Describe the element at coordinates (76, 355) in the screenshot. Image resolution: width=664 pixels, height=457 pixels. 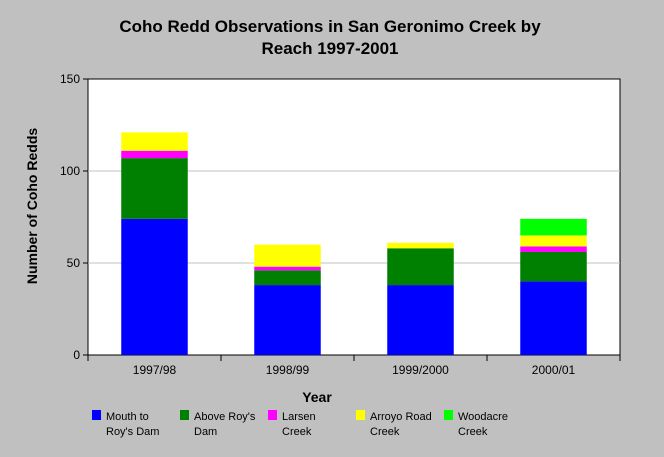
I see `y-tick-label: 0` at that location.